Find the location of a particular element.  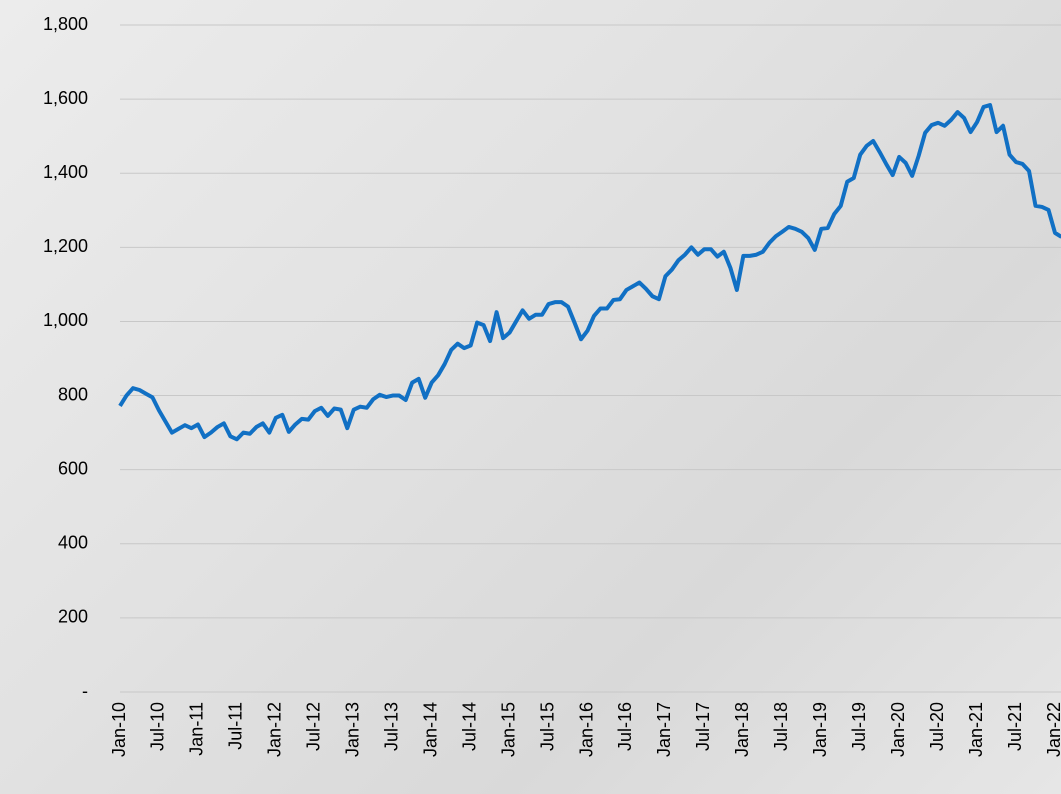

y-tick-label: 200 is located at coordinates (73, 617).